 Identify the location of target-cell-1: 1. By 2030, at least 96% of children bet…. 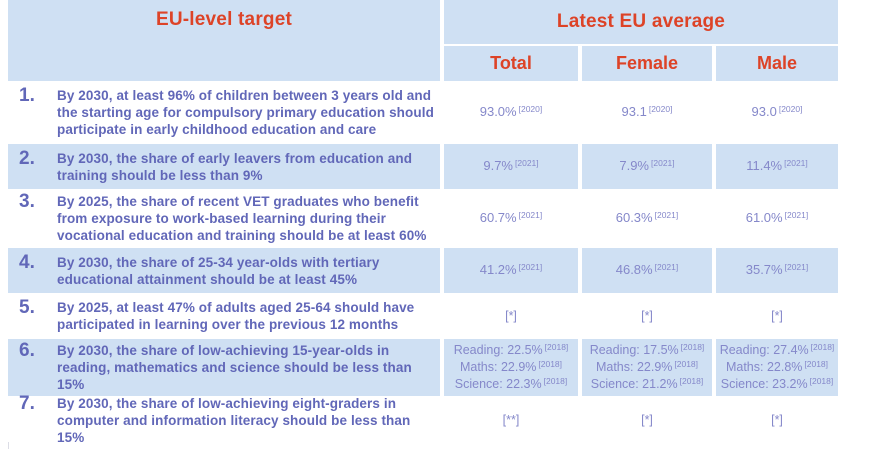
(224, 112).